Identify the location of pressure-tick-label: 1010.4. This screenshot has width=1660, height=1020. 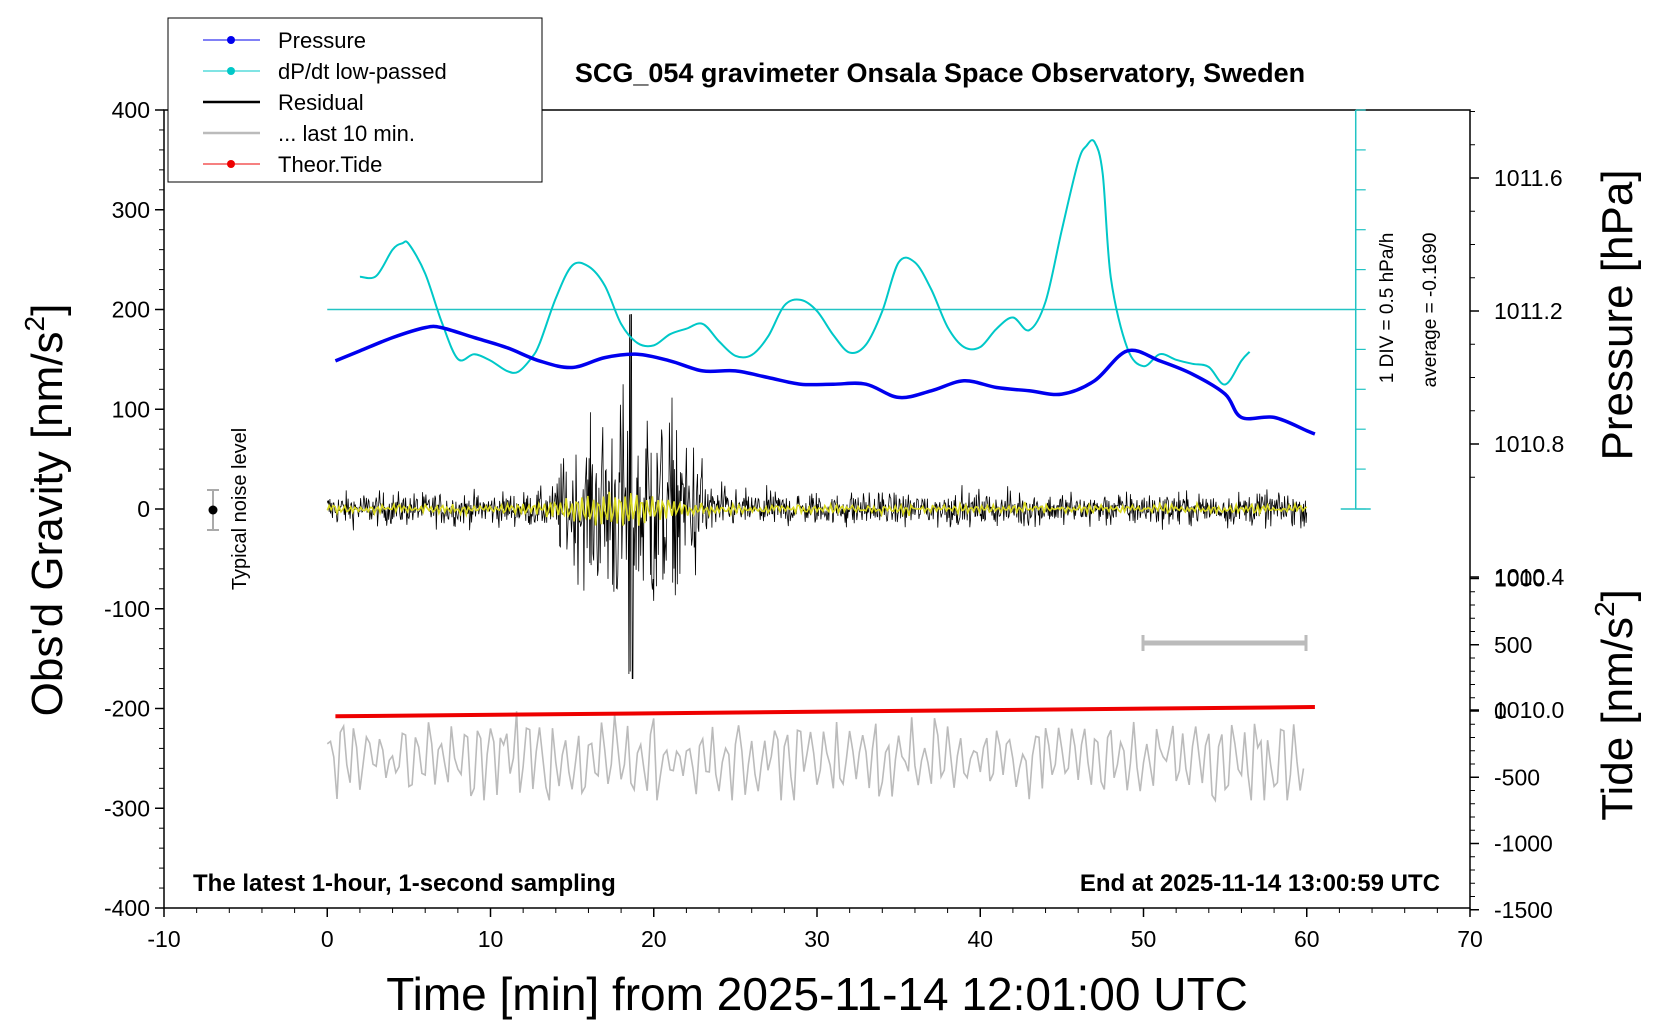
(1529, 577).